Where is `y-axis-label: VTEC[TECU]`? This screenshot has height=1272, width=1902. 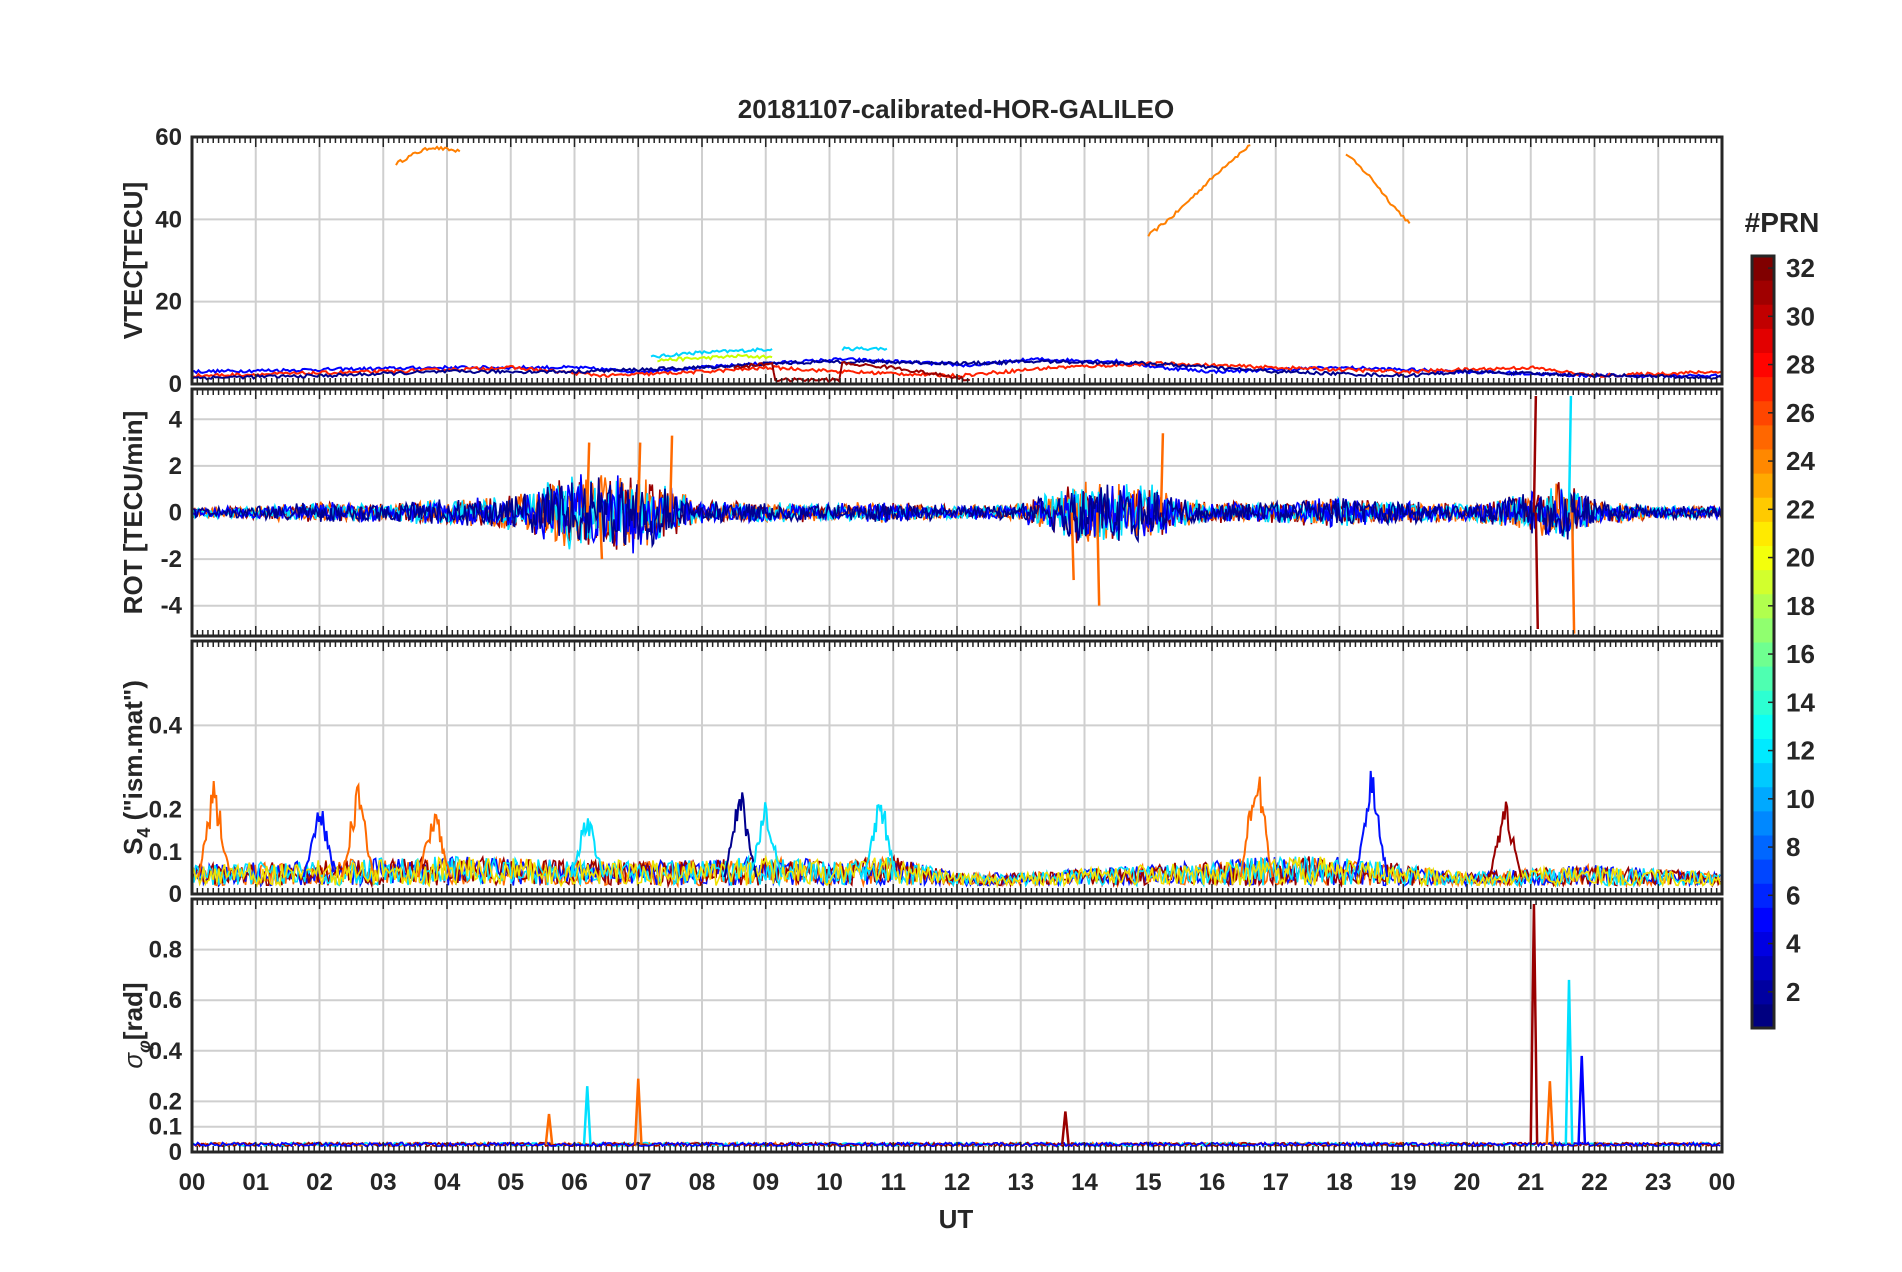
y-axis-label: VTEC[TECU] is located at coordinates (133, 260).